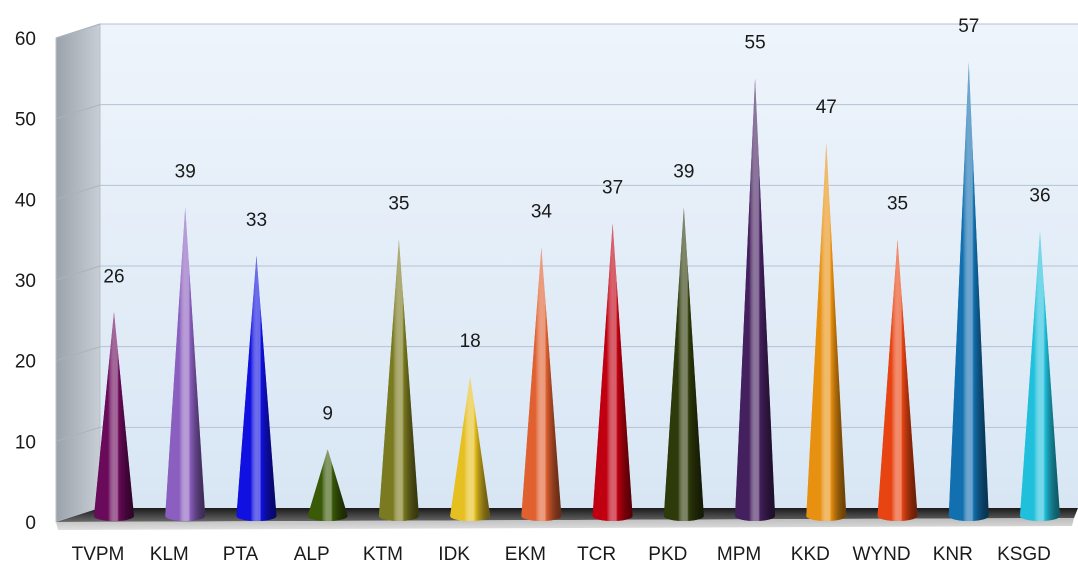 The image size is (1078, 575). I want to click on cone-pta-shading, so click(256, 388).